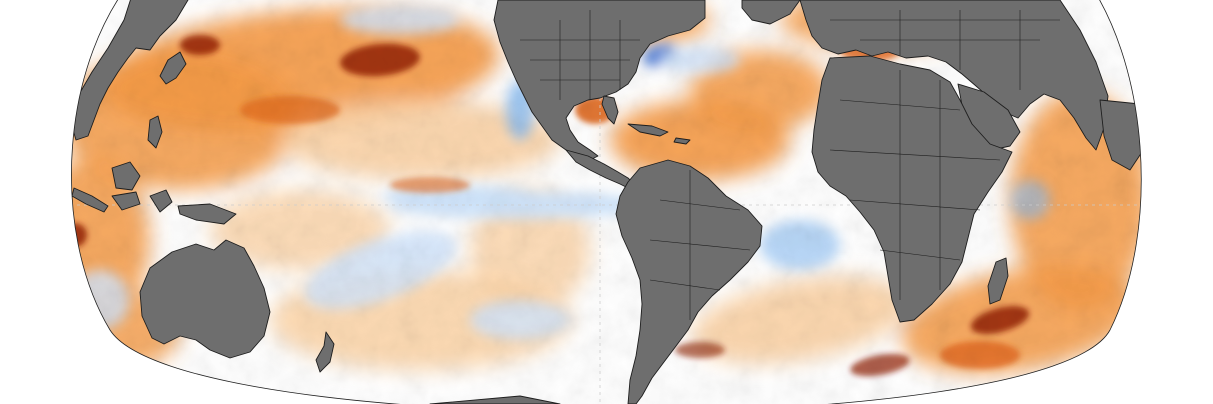 This screenshot has height=404, width=1213. I want to click on south-america, so click(689, 281).